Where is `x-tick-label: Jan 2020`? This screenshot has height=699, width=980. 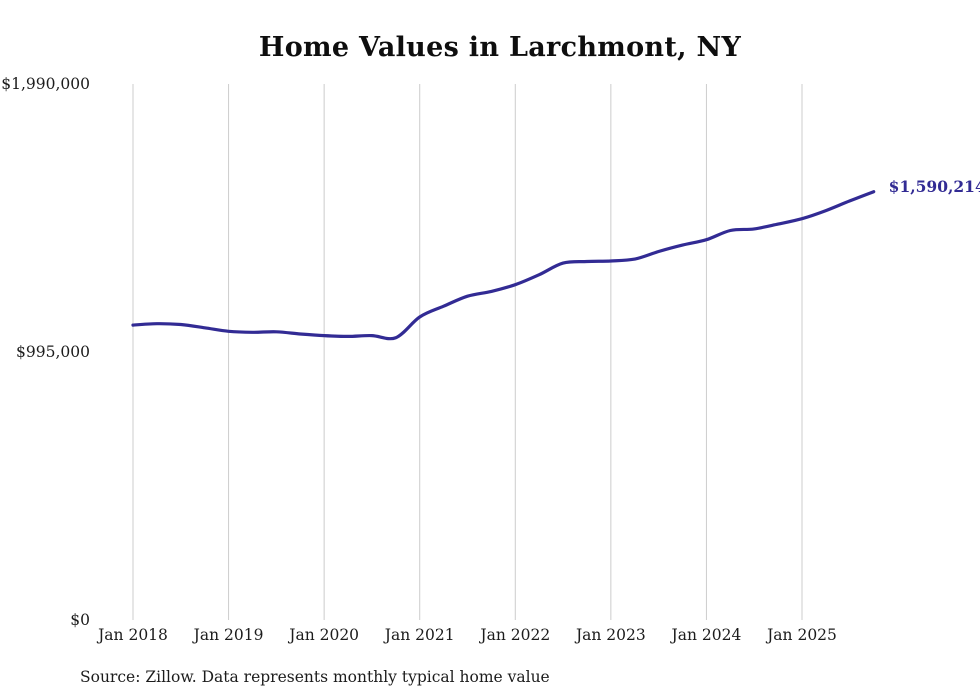 x-tick-label: Jan 2020 is located at coordinates (324, 635).